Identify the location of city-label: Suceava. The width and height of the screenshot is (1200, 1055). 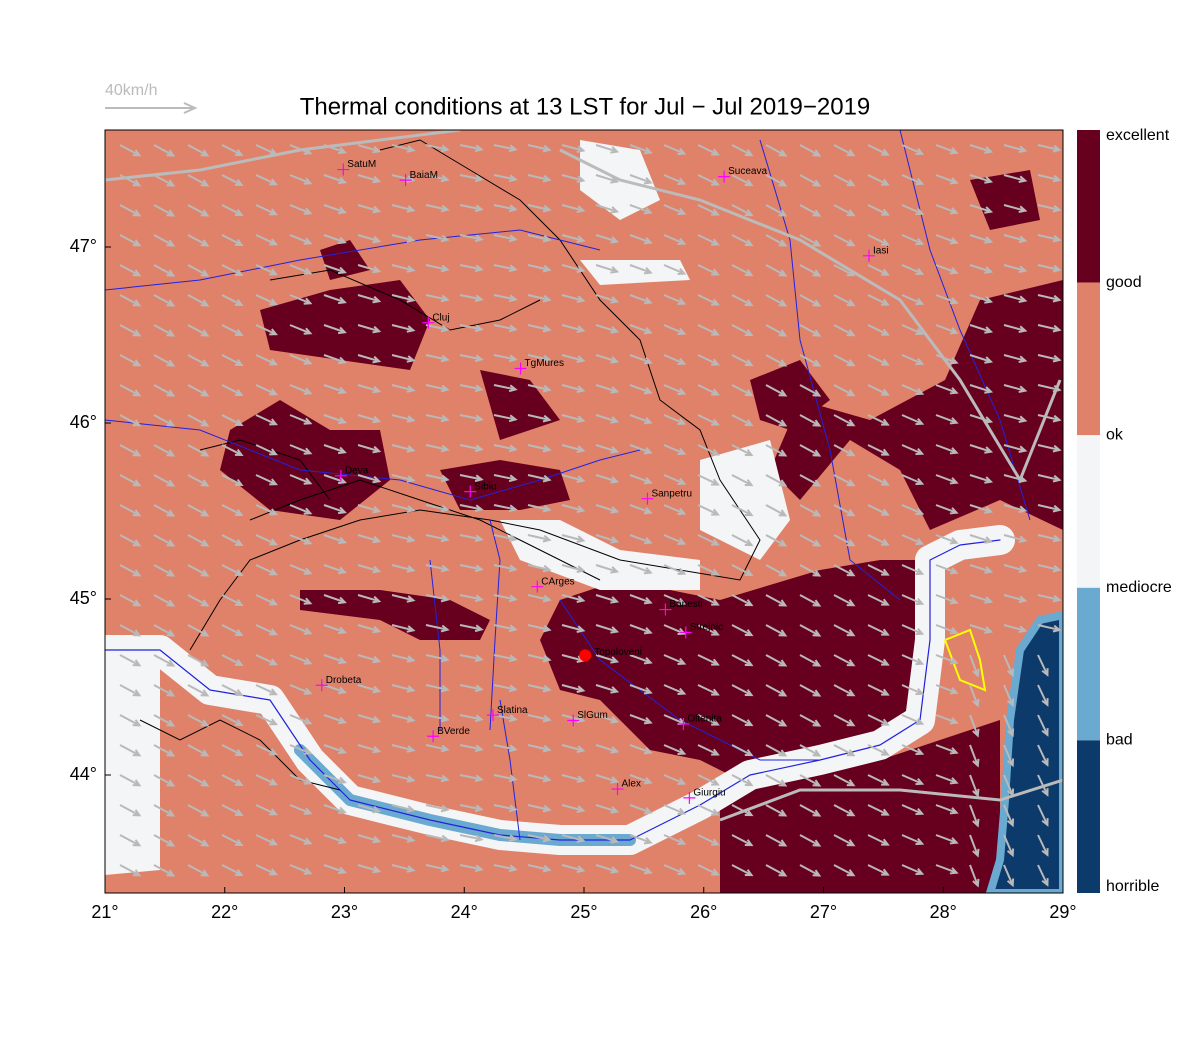
(747, 171).